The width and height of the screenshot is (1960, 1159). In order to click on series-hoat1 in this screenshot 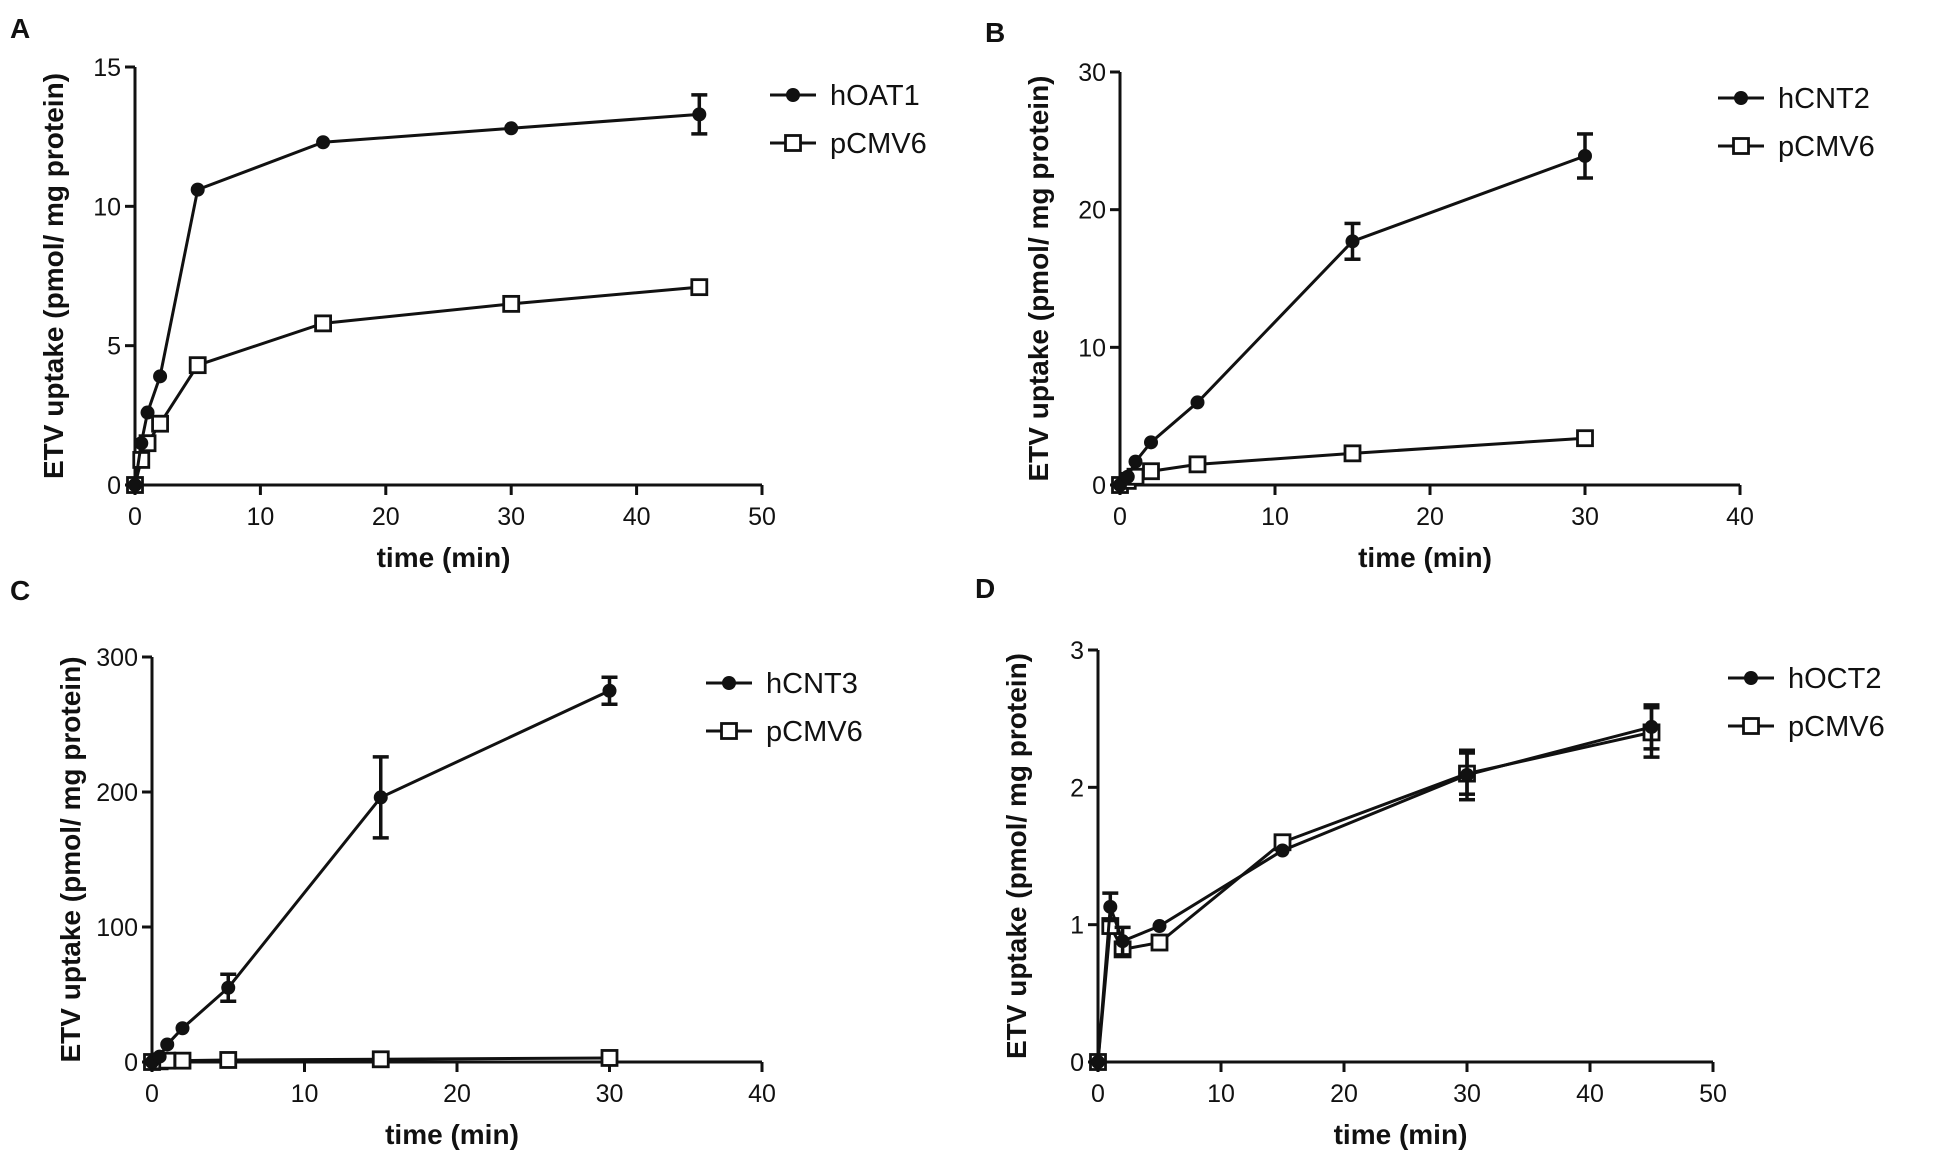, I will do `click(418, 292)`.